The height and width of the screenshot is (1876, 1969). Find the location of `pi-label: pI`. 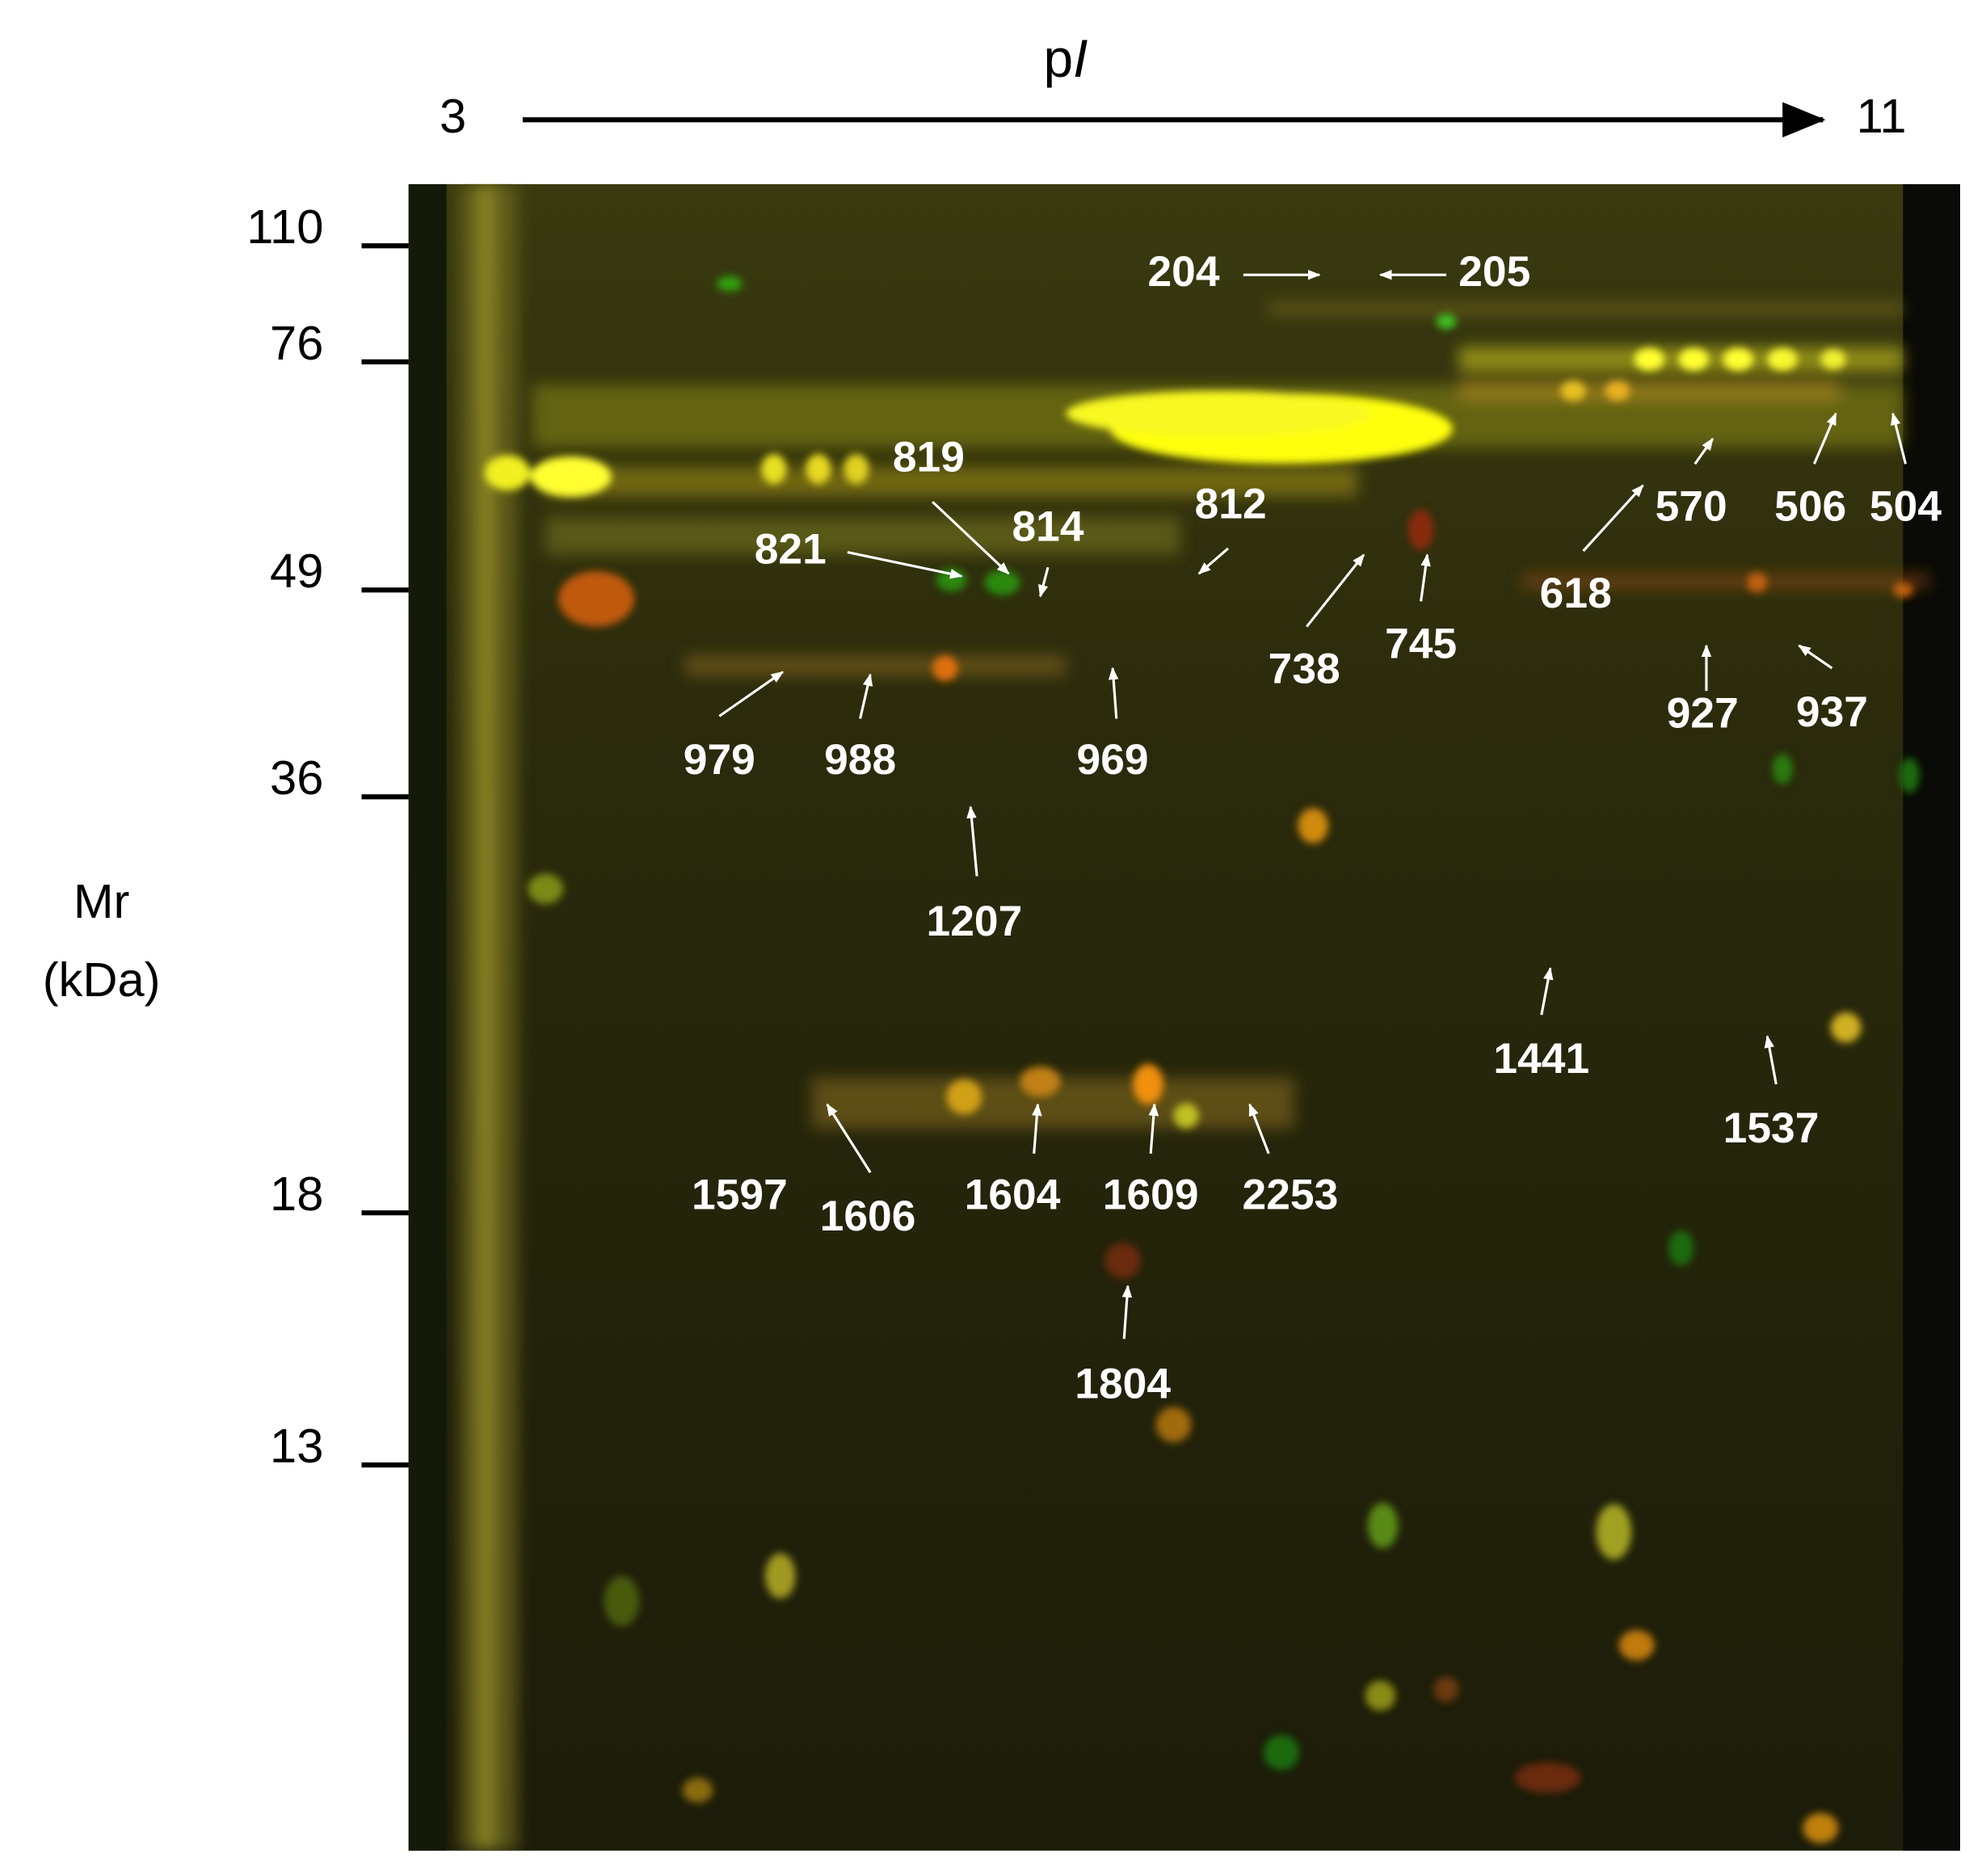

pi-label: pI is located at coordinates (1065, 59).